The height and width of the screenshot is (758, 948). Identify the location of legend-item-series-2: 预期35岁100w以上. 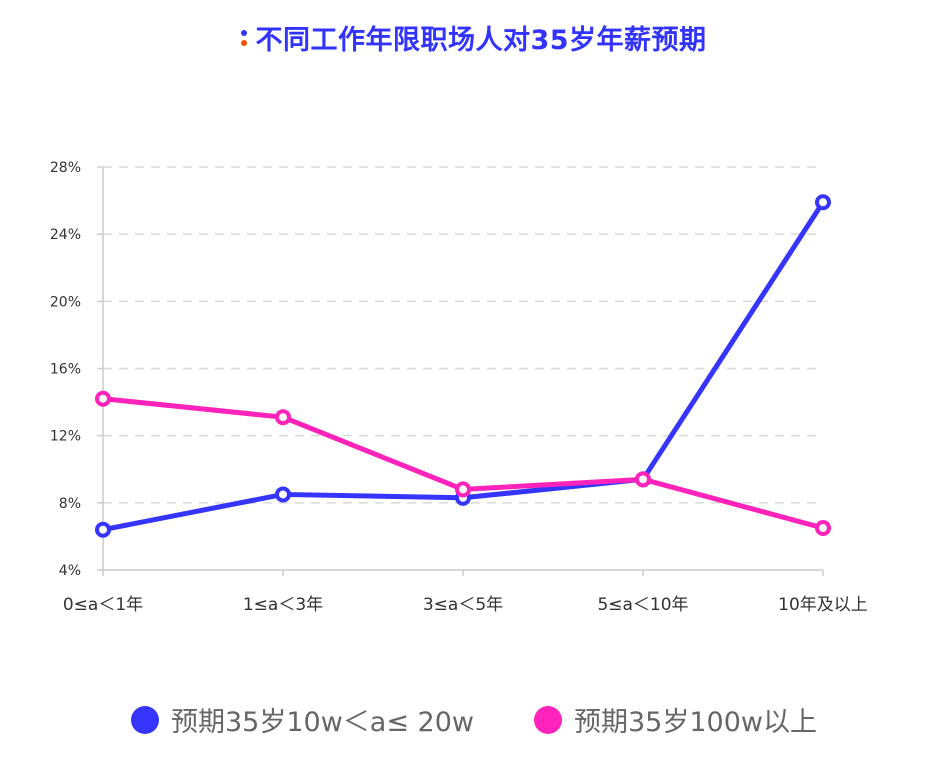
(675, 719).